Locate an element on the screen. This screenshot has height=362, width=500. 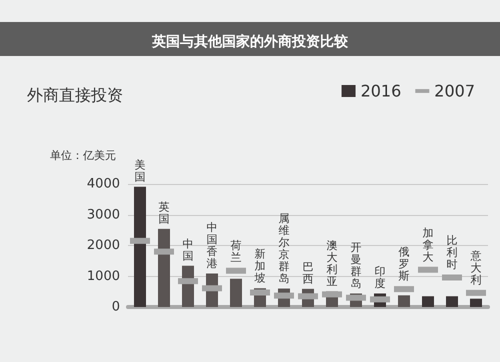
x-tick-label: 意大利 is located at coordinates (476, 267).